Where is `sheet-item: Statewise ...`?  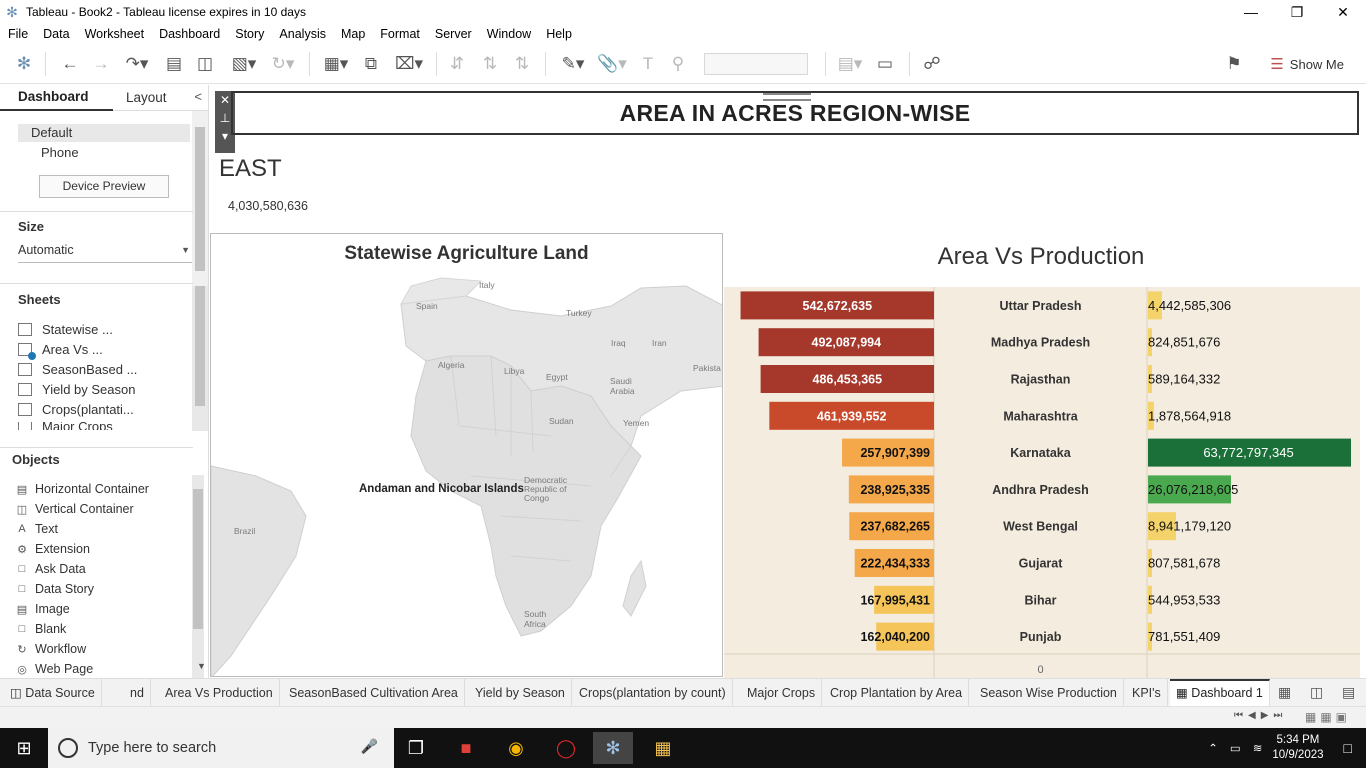
sheet-item: Statewise ... is located at coordinates (65, 329).